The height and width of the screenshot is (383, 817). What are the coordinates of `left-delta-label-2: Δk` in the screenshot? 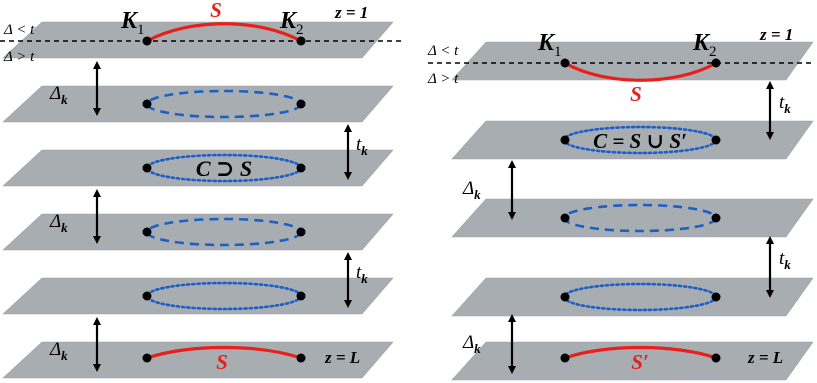 It's located at (58, 223).